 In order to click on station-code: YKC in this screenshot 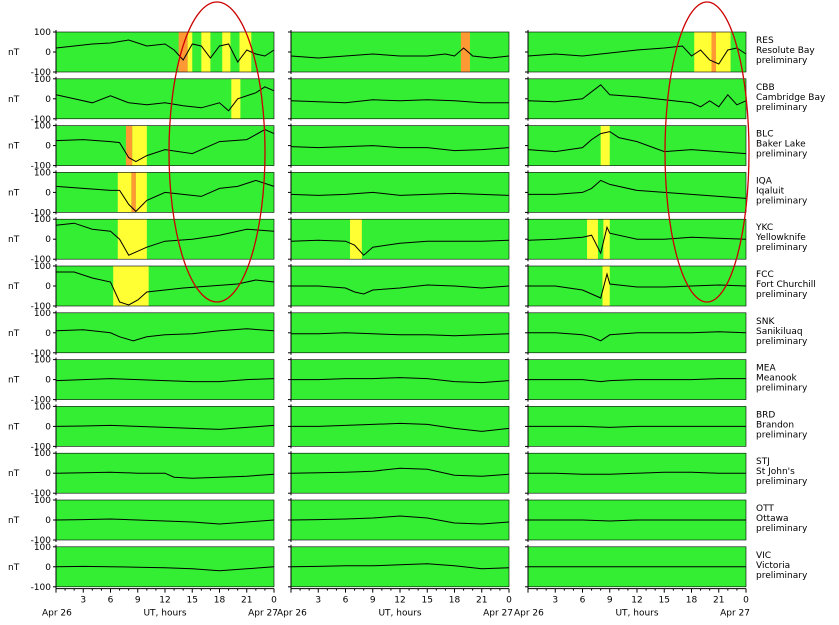, I will do `click(764, 228)`.